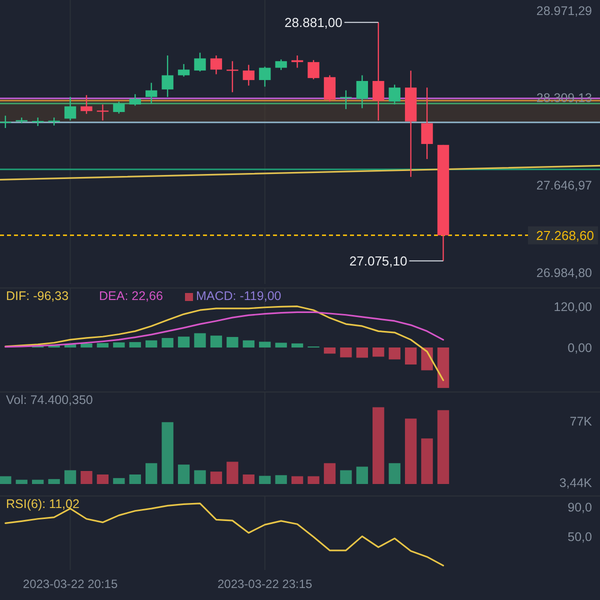 The height and width of the screenshot is (600, 600). Describe the element at coordinates (581, 421) in the screenshot. I see `y-tick-label: 77K` at that location.